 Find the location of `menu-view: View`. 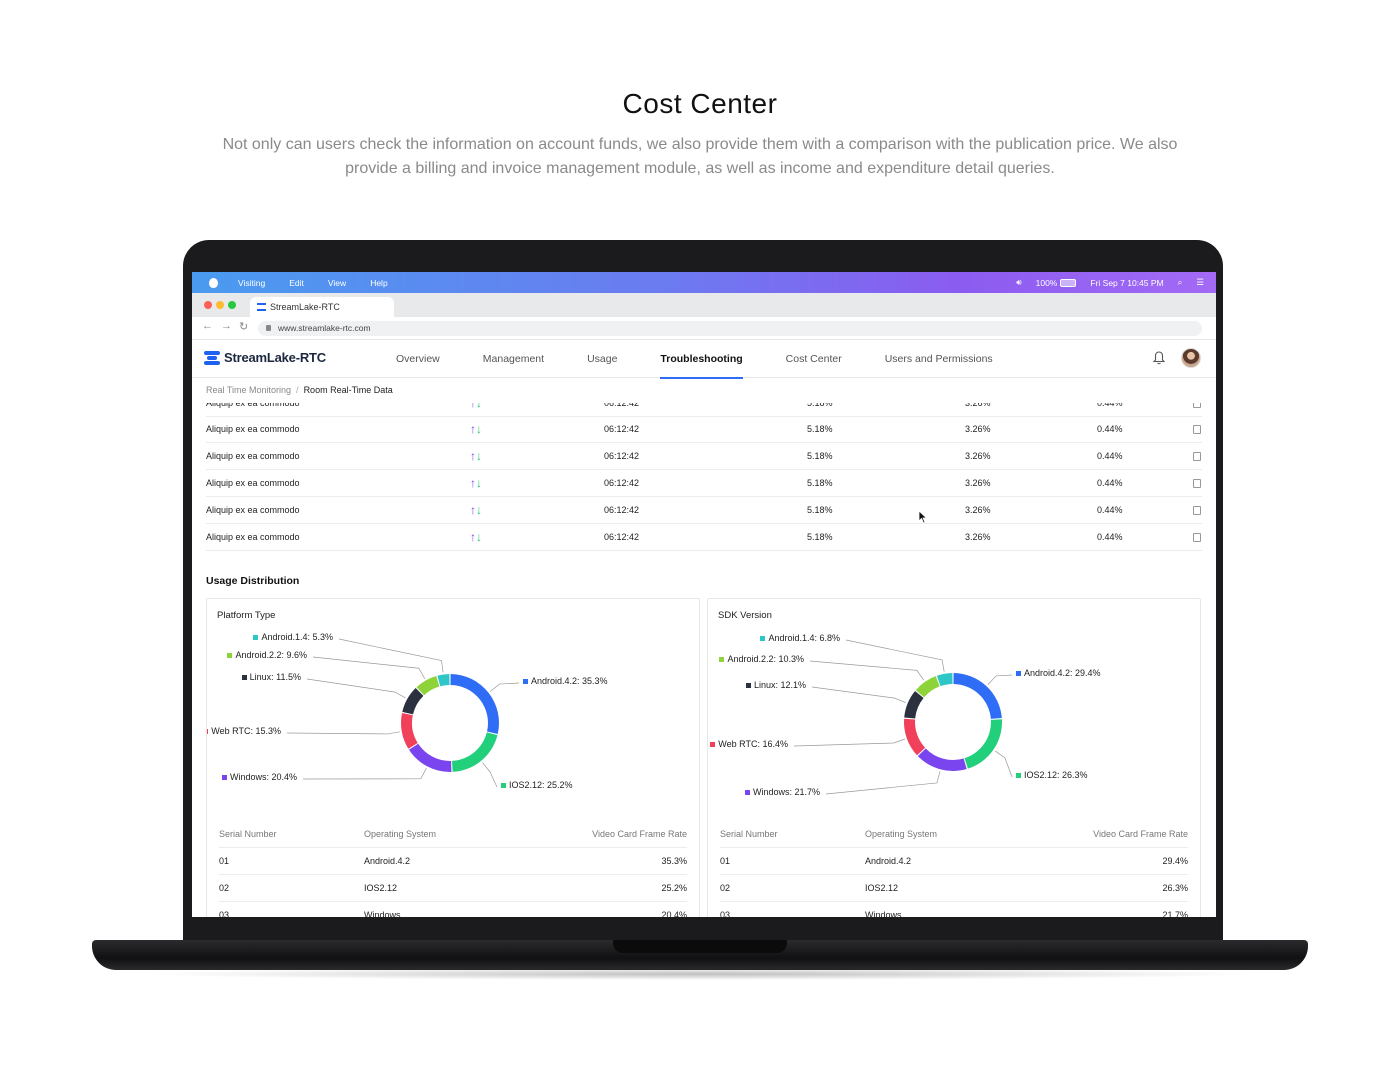

menu-view: View is located at coordinates (337, 282).